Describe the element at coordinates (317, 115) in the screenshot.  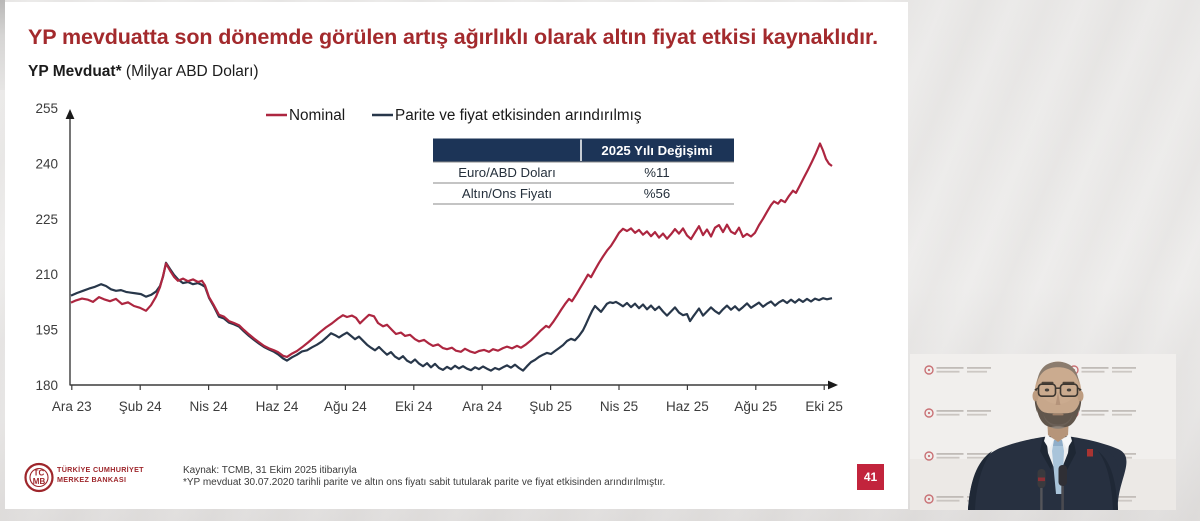
I see `svg-text: Nominal` at that location.